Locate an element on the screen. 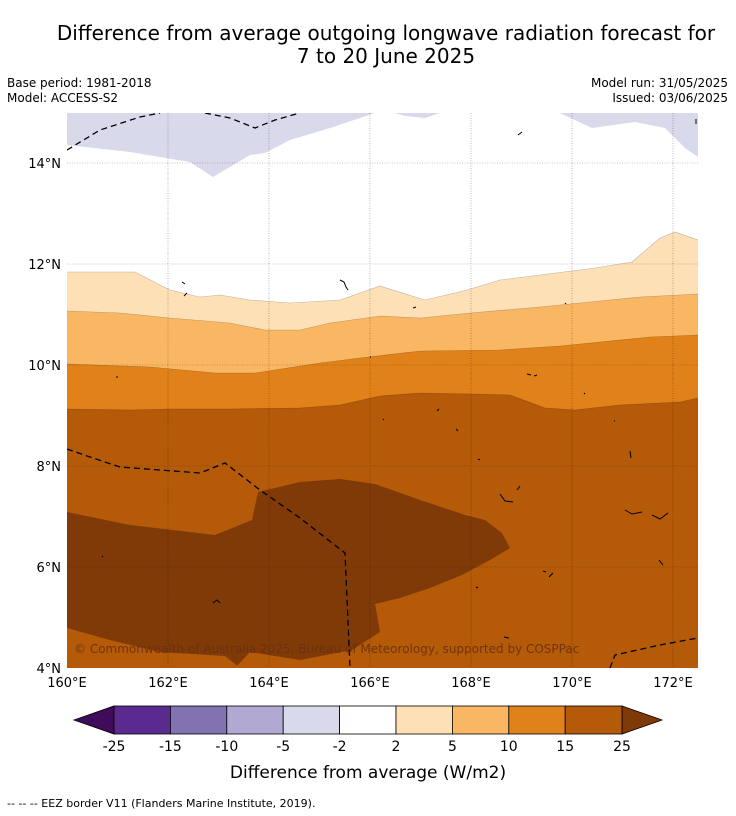 Image resolution: width=736 pixels, height=816 pixels. lon-label-168E: 168°E is located at coordinates (471, 683).